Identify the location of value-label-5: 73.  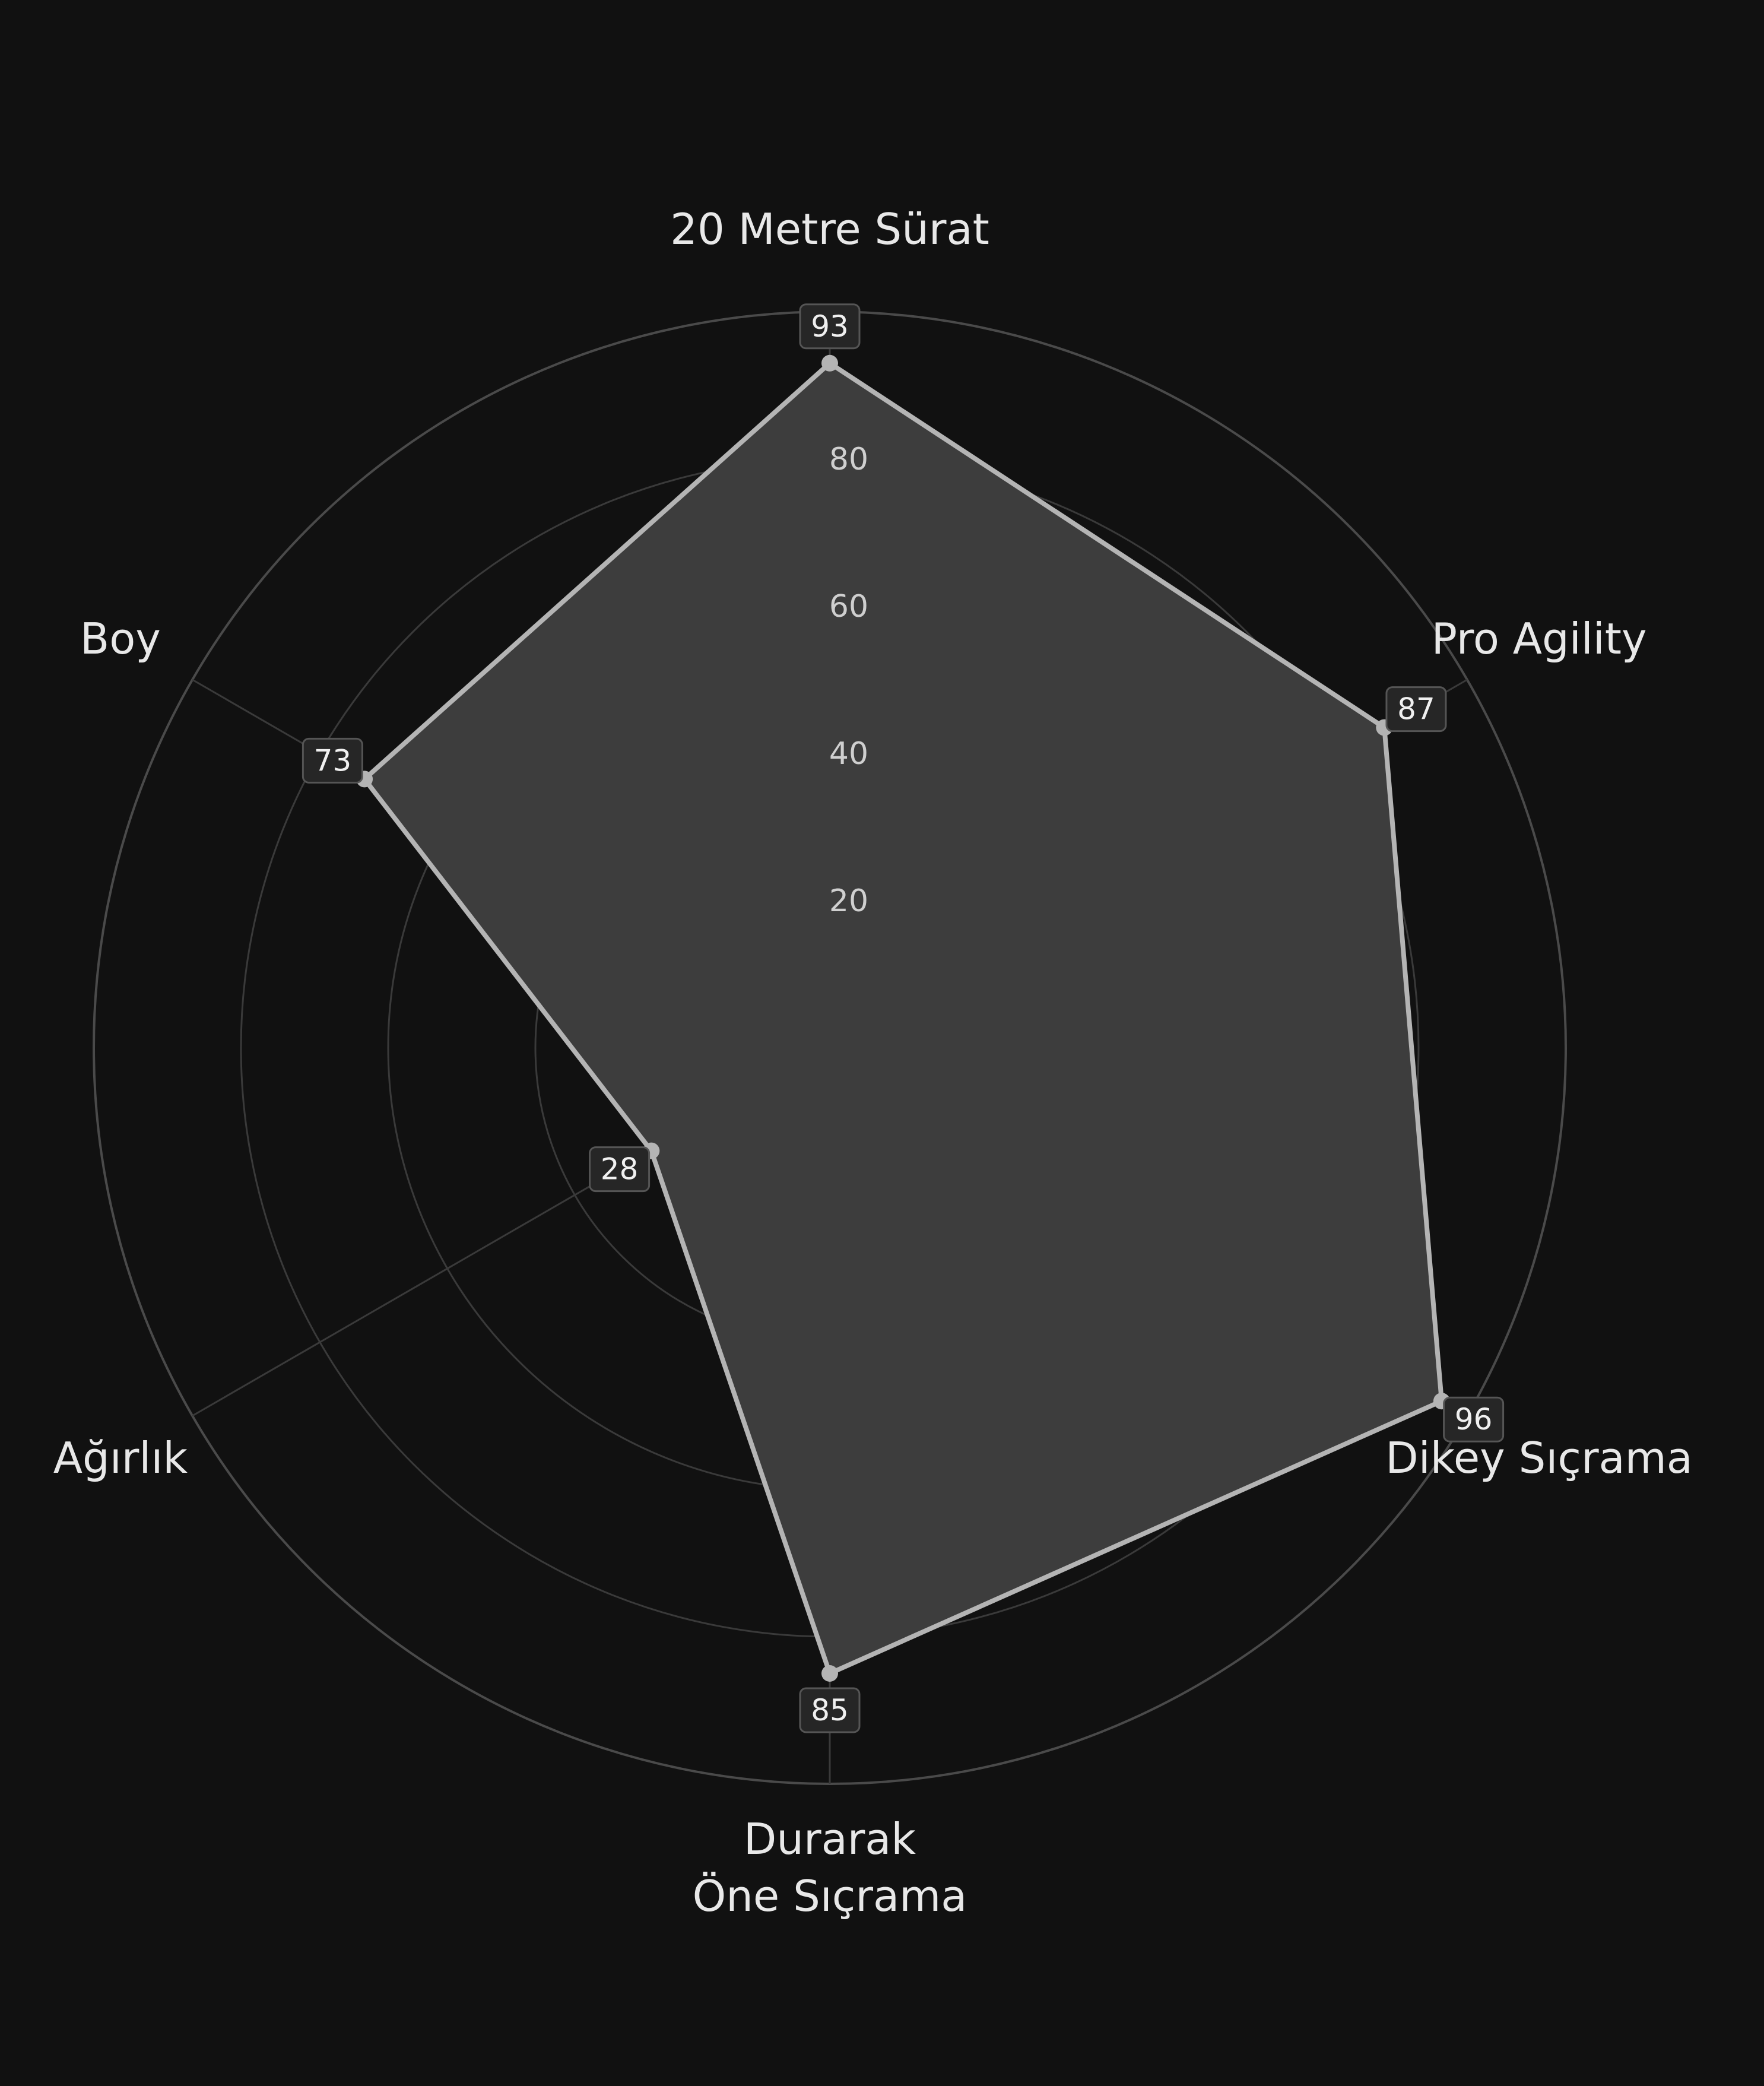
(332, 760).